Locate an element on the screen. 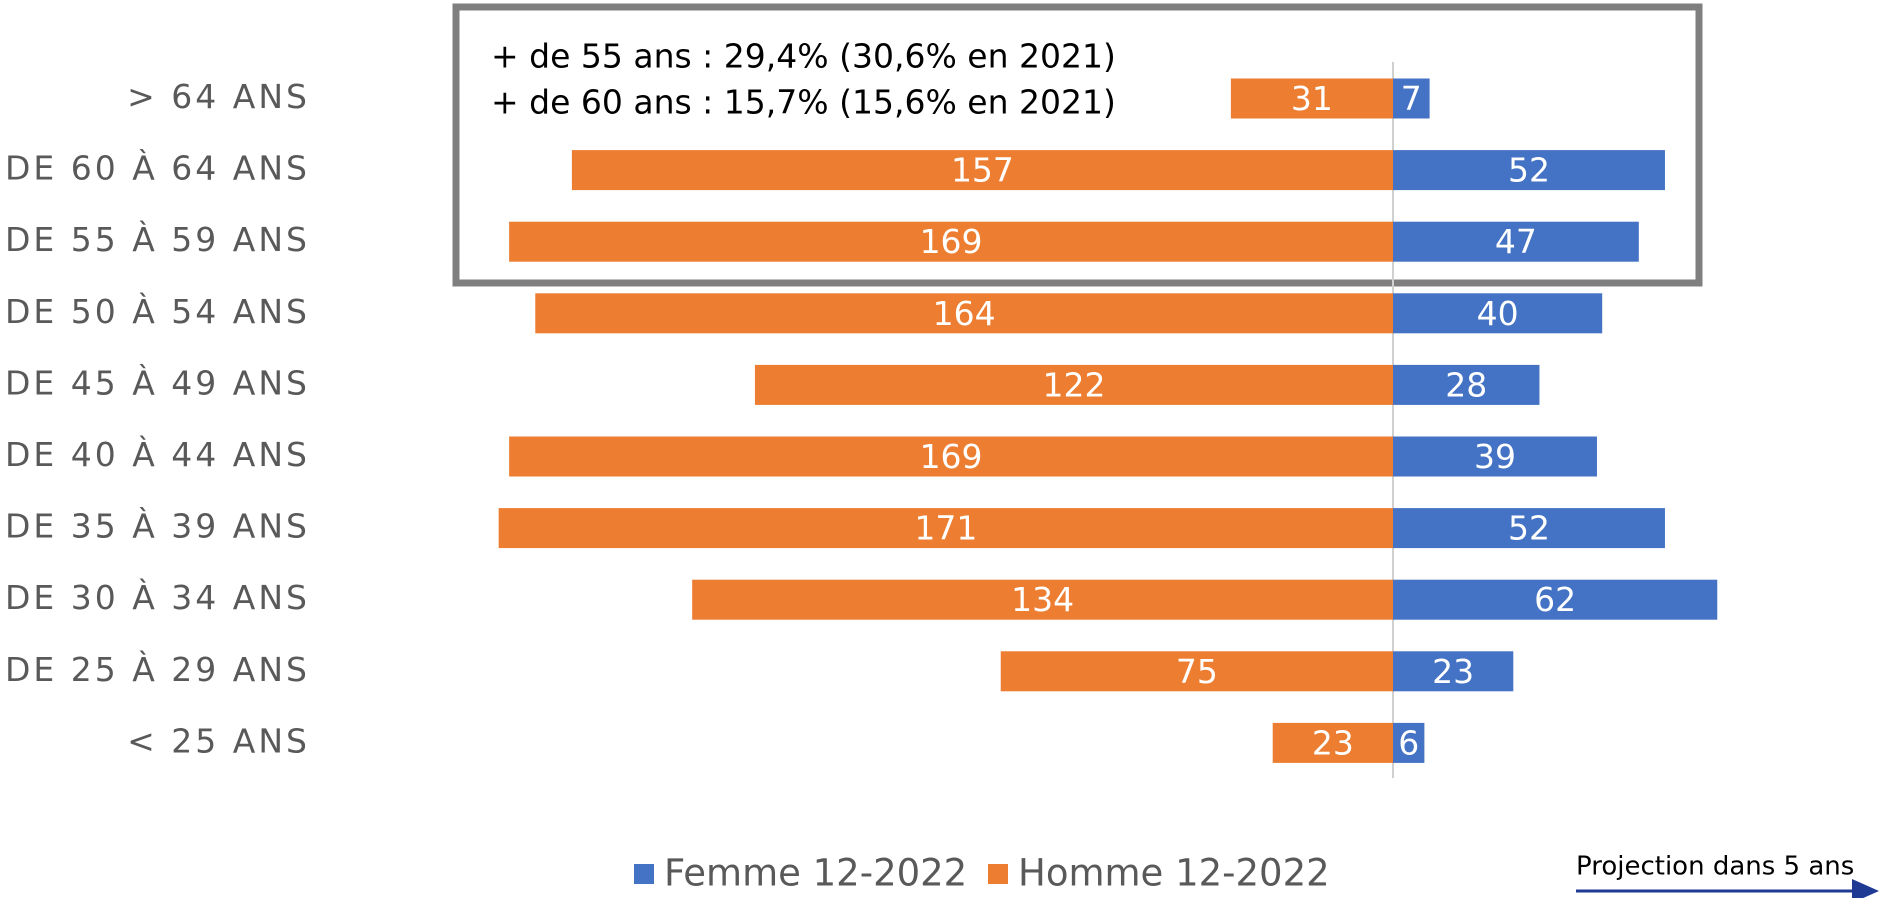  legend-label: Femme 12-2022 is located at coordinates (815, 873).